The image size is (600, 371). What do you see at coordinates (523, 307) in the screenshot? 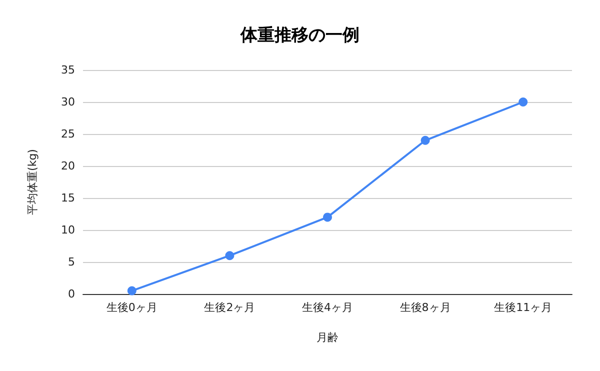
I see `x-tick-label: 生後11ヶ月` at bounding box center [523, 307].